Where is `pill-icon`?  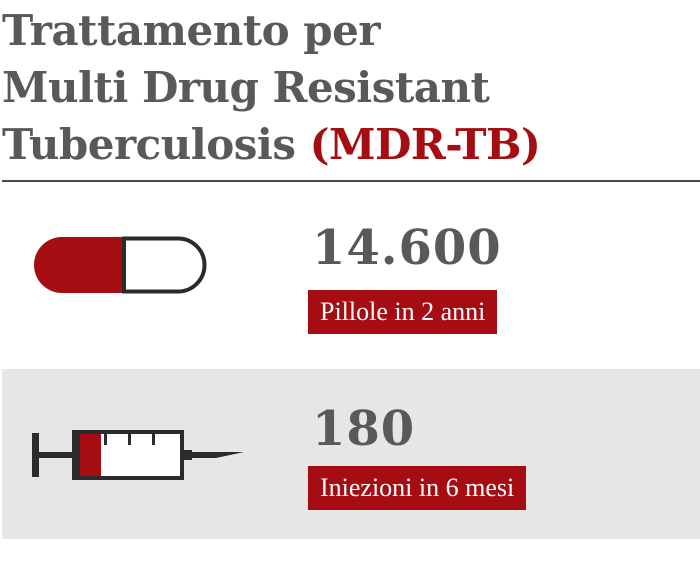 pill-icon is located at coordinates (120, 265).